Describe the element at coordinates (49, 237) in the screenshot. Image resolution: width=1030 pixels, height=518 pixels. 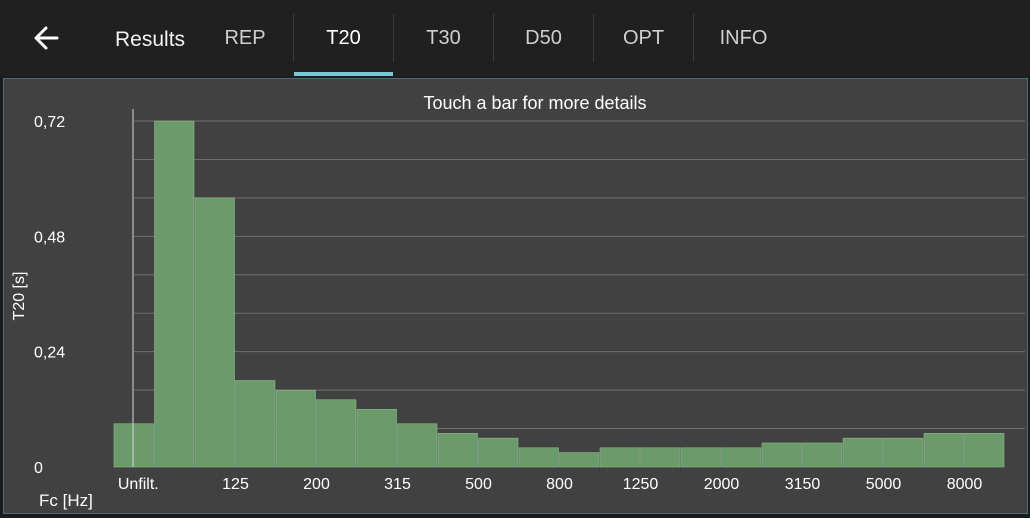
I see `y-tick-label: 0,48` at that location.